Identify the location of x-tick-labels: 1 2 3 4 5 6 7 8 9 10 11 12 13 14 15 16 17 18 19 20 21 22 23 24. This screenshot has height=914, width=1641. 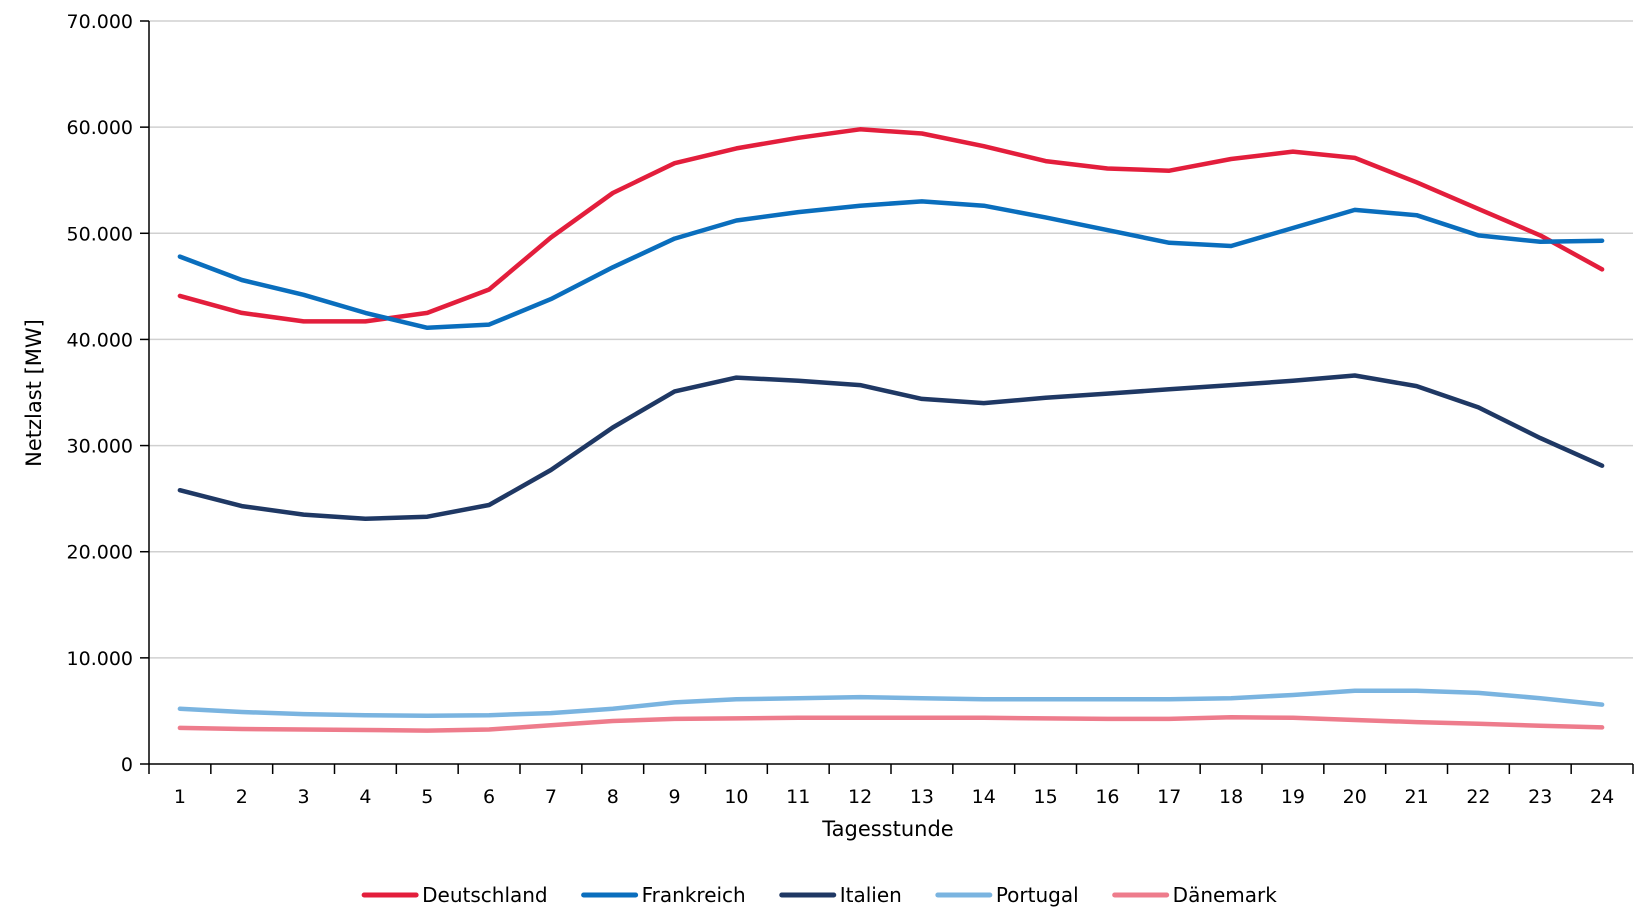
(894, 797).